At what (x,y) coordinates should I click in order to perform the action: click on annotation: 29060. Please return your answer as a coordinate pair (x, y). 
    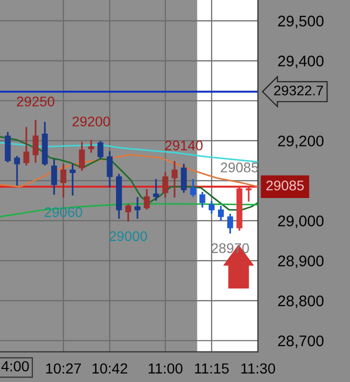
    Looking at the image, I should click on (63, 212).